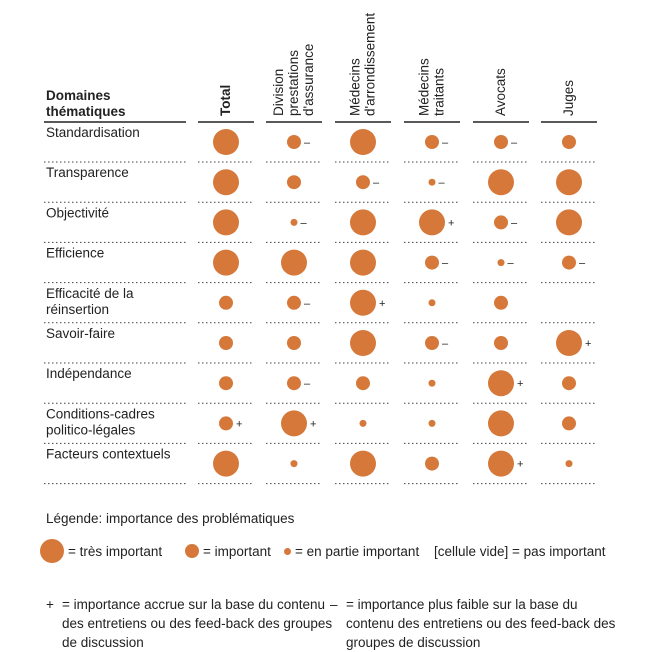  I want to click on bubble-medium-icon, so click(192, 551).